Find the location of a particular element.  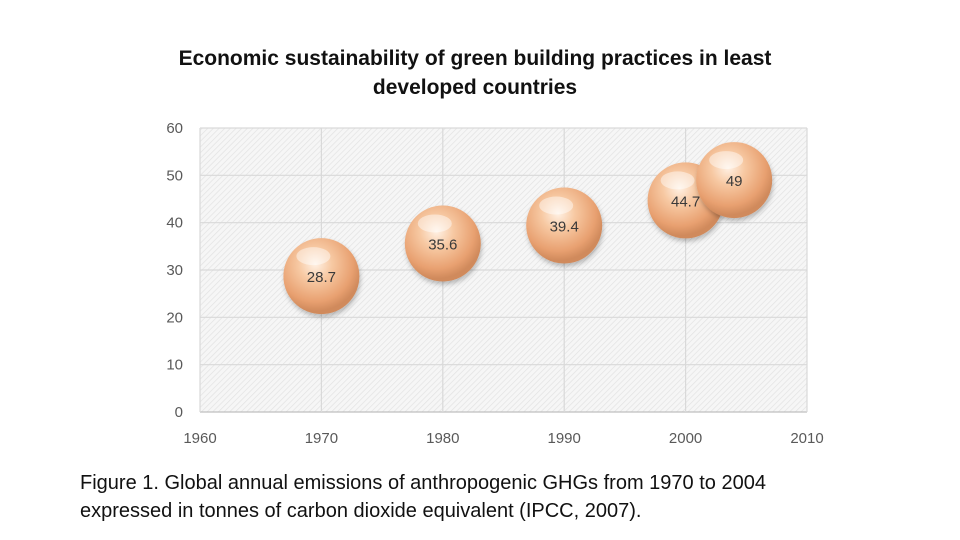

bubble-point: 49 is located at coordinates (734, 180).